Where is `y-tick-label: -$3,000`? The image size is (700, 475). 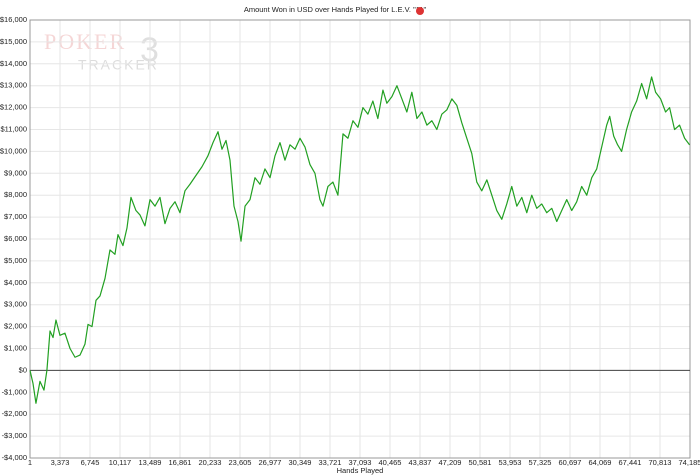 y-tick-label: -$3,000 is located at coordinates (14, 435).